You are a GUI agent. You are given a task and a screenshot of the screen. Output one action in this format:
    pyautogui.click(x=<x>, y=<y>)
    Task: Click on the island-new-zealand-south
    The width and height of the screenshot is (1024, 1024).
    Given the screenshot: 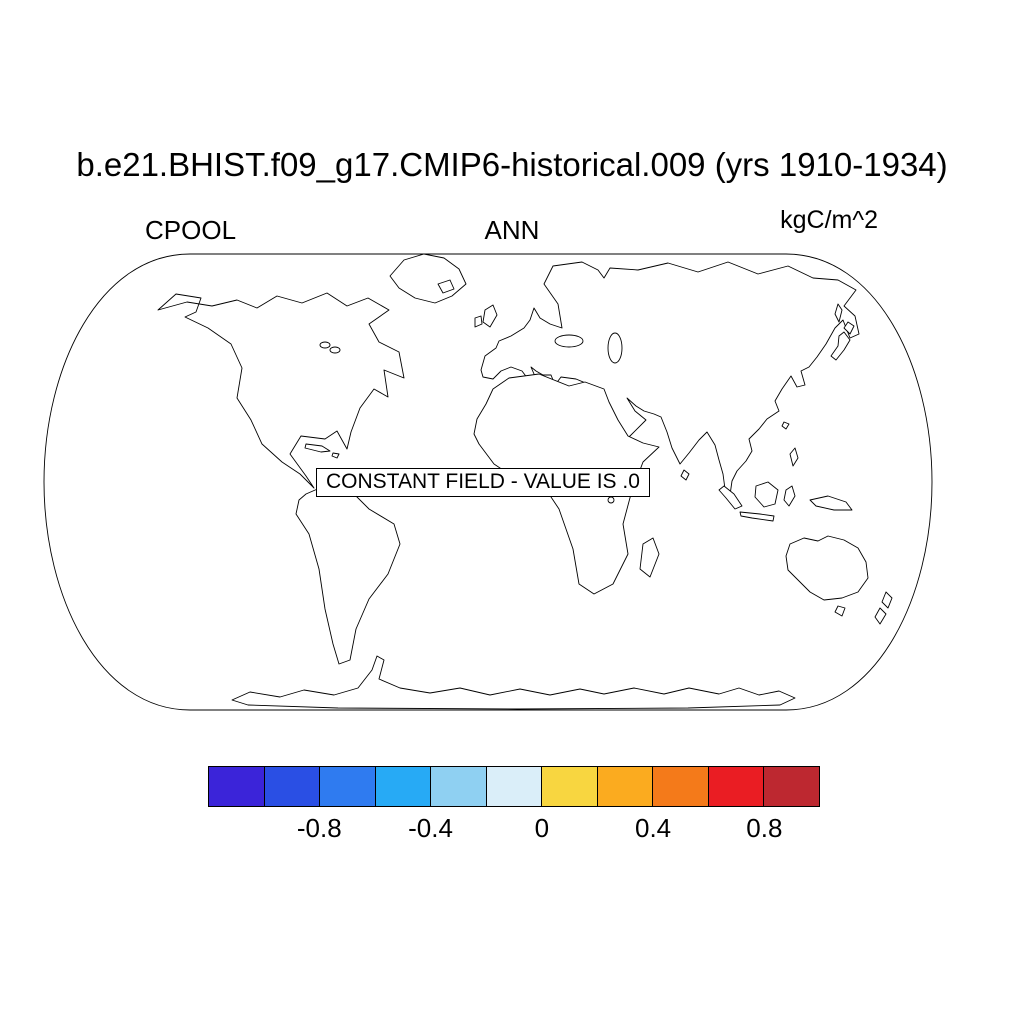 What is the action you would take?
    pyautogui.click(x=880, y=616)
    